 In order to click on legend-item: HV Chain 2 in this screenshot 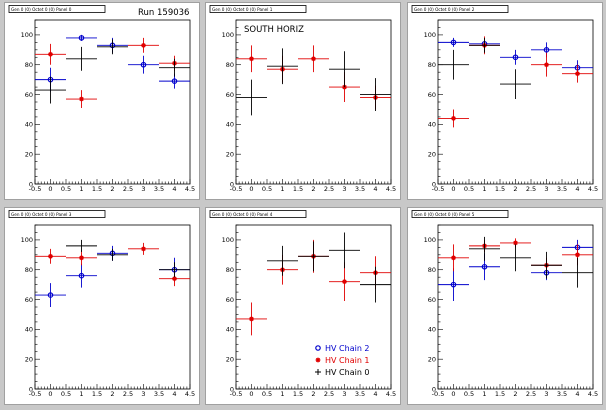, I will do `click(342, 348)`.